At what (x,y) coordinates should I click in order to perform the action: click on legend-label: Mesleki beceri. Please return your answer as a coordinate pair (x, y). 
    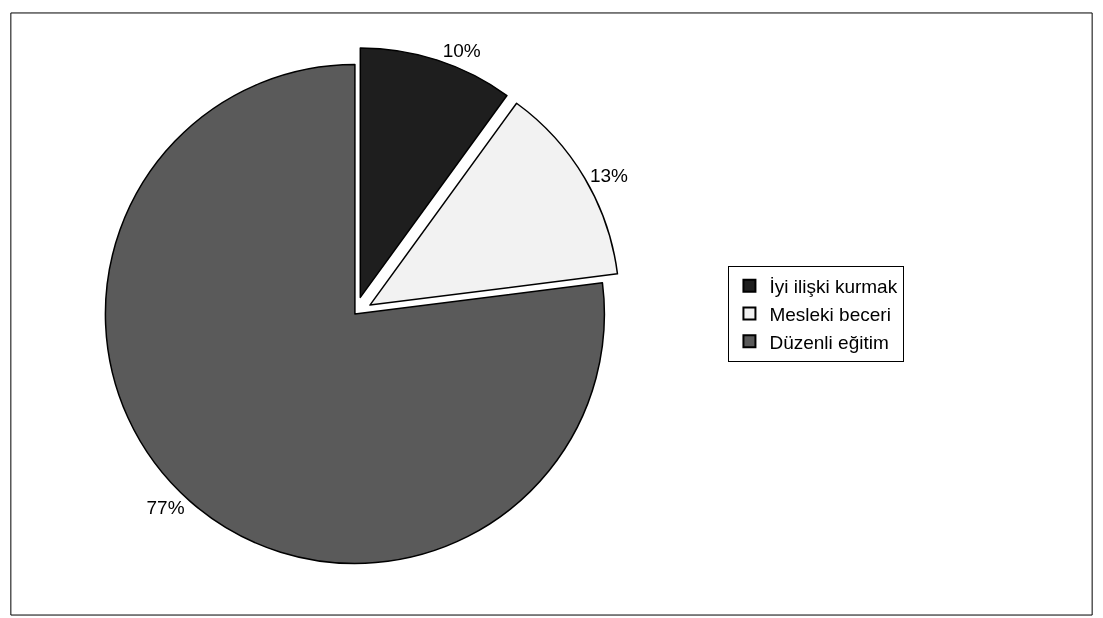
    Looking at the image, I should click on (830, 314).